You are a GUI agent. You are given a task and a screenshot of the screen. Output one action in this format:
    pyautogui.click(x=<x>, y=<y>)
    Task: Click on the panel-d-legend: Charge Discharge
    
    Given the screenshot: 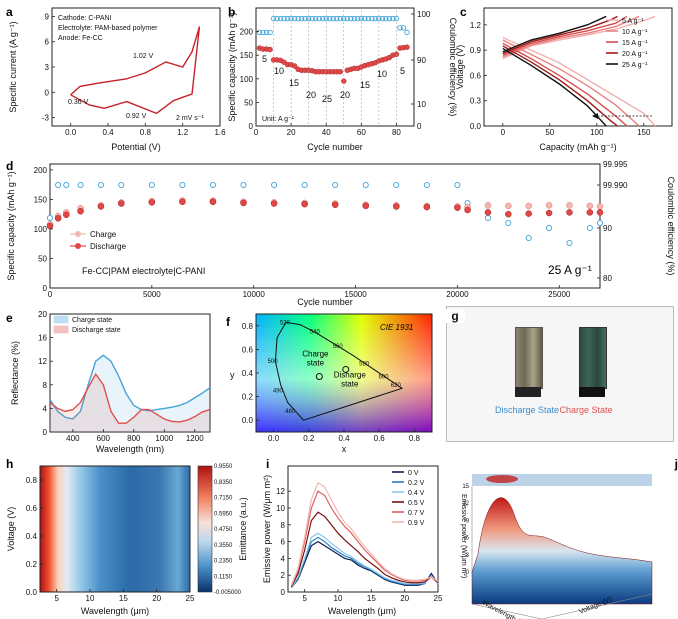 What is the action you would take?
    pyautogui.click(x=98, y=240)
    